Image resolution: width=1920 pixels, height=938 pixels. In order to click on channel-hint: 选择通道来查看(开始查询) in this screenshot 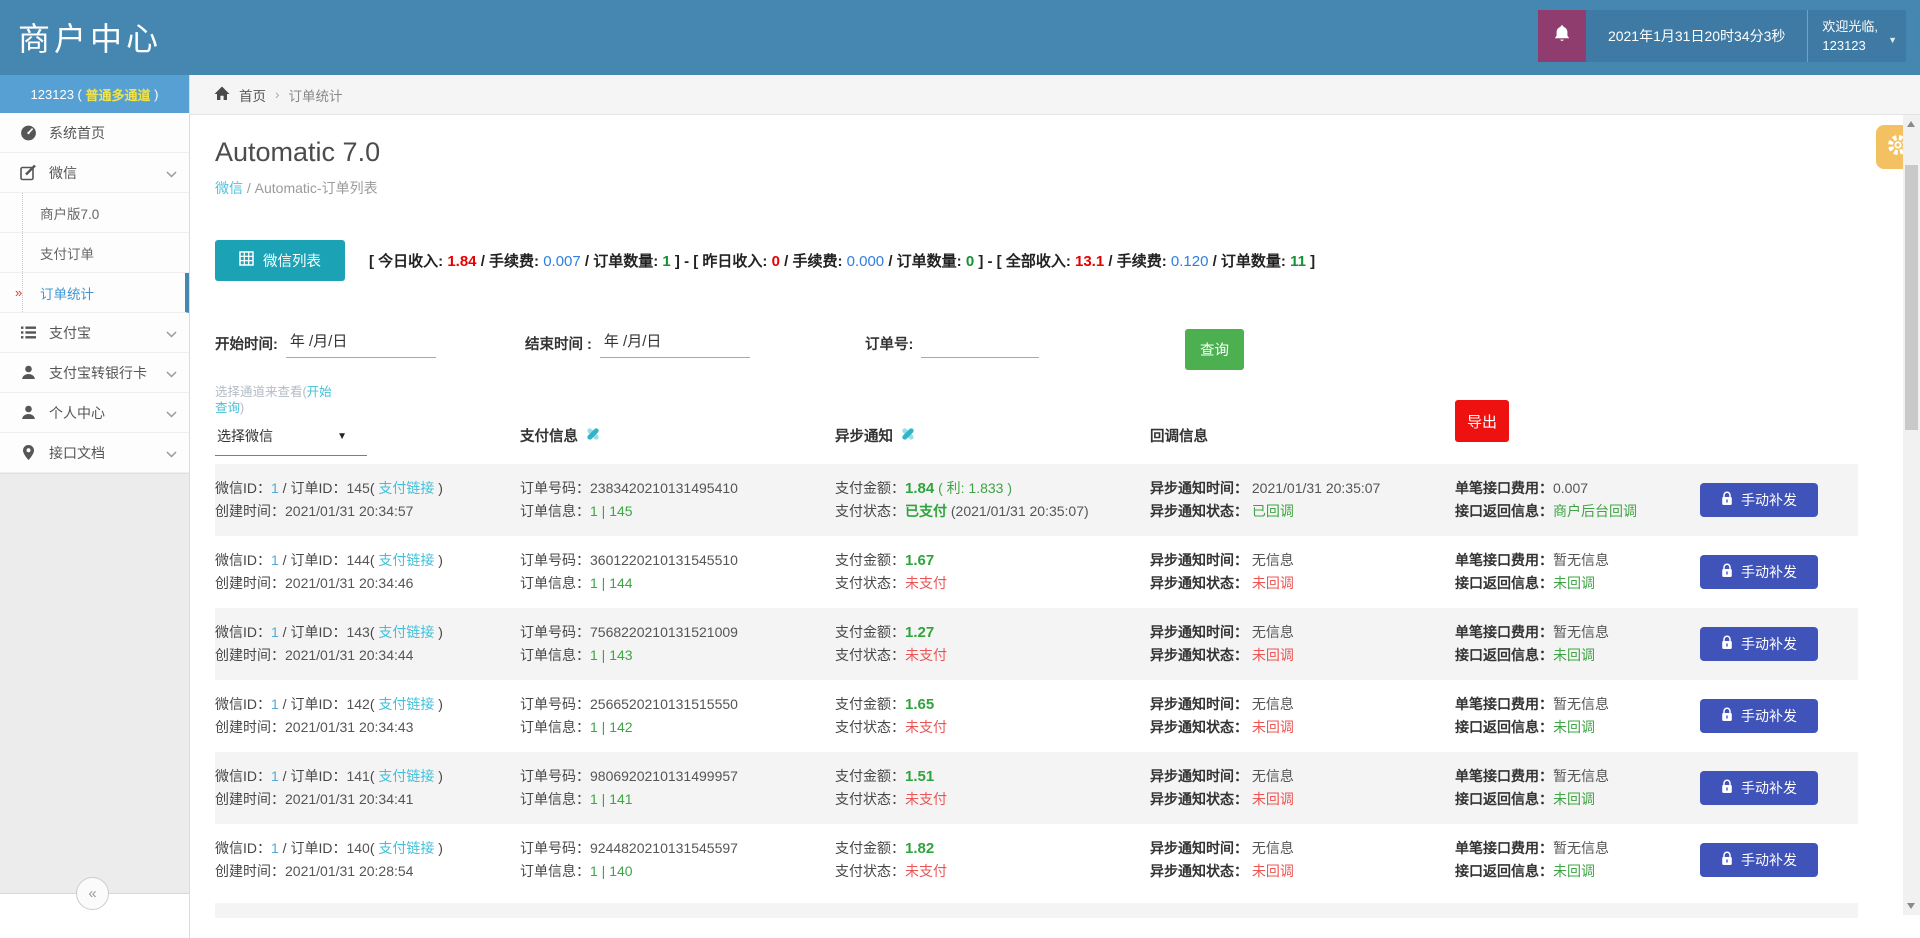, I will do `click(273, 400)`.